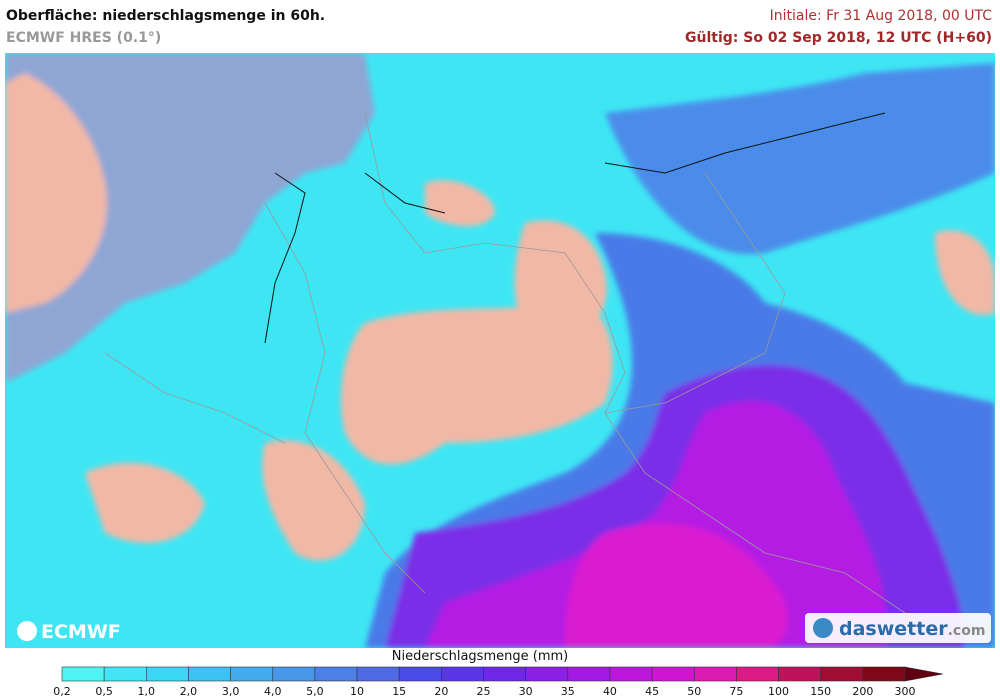 This screenshot has width=1000, height=700. Describe the element at coordinates (357, 691) in the screenshot. I see `legend-tick-label: 10` at that location.